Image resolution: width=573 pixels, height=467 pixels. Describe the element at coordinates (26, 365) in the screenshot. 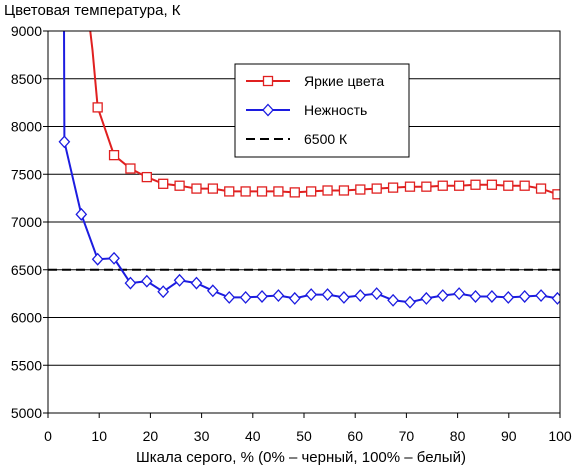

I see `y-tick-label: 5500` at that location.